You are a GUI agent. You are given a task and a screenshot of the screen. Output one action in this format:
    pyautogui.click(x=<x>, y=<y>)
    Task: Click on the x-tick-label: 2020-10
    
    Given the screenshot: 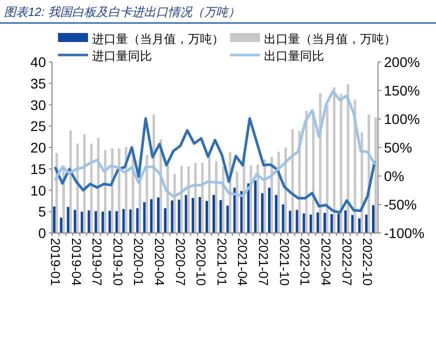 What is the action you would take?
    pyautogui.click(x=201, y=262)
    